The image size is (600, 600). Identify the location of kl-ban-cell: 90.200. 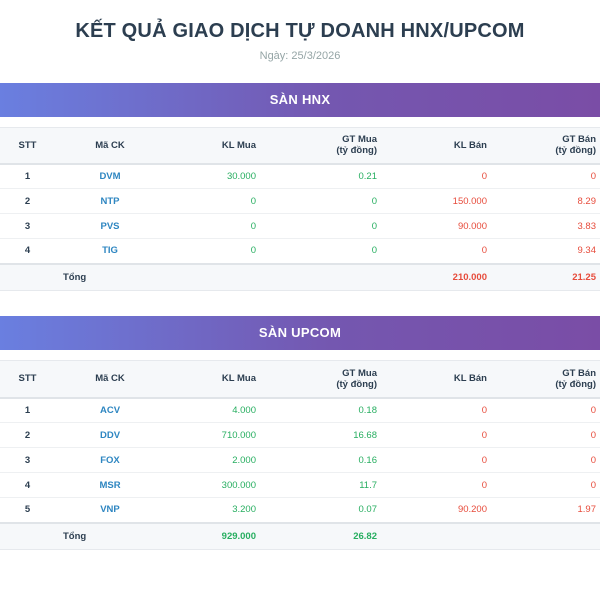
(436, 510).